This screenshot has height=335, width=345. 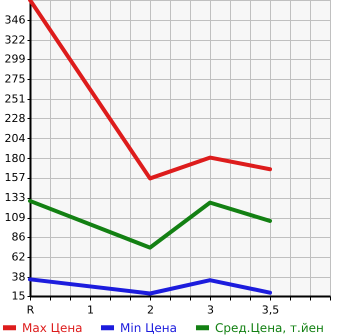 I want to click on y-tick-label: 275, so click(x=15, y=79).